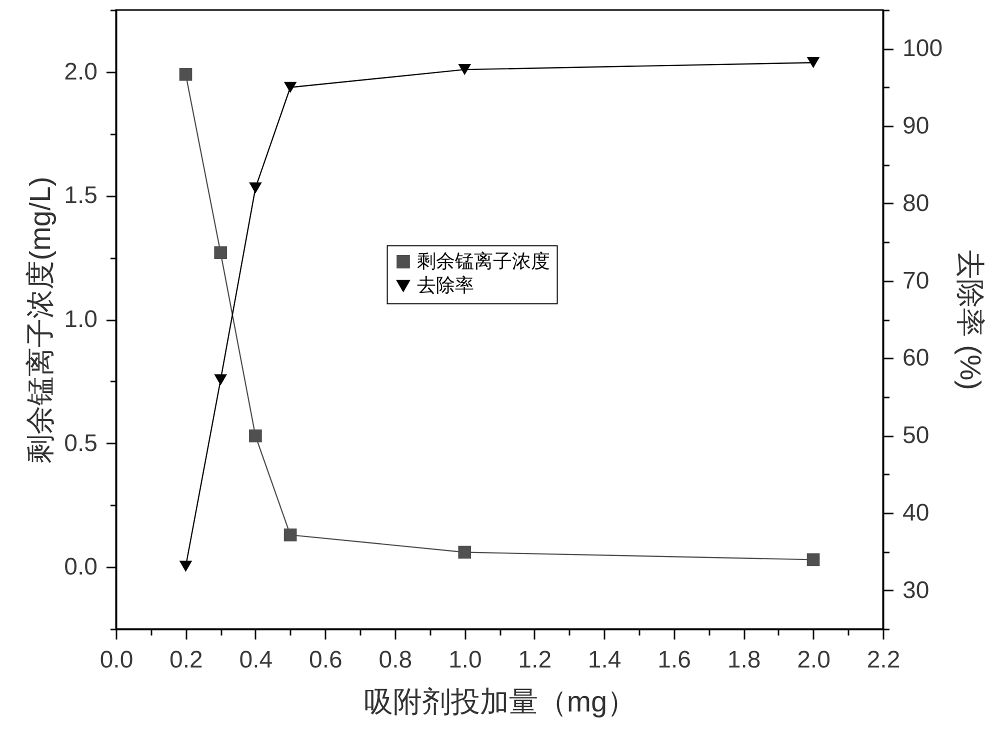  What do you see at coordinates (744, 660) in the screenshot?
I see `x-tick-label: 1.8` at bounding box center [744, 660].